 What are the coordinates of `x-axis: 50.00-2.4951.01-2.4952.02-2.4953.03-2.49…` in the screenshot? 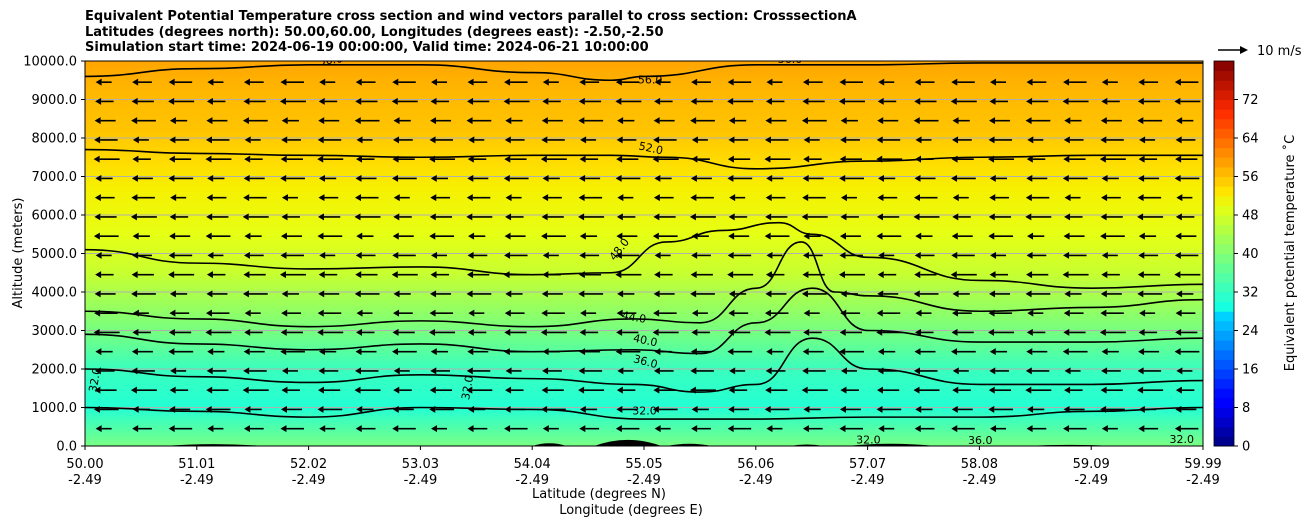 It's located at (644, 467).